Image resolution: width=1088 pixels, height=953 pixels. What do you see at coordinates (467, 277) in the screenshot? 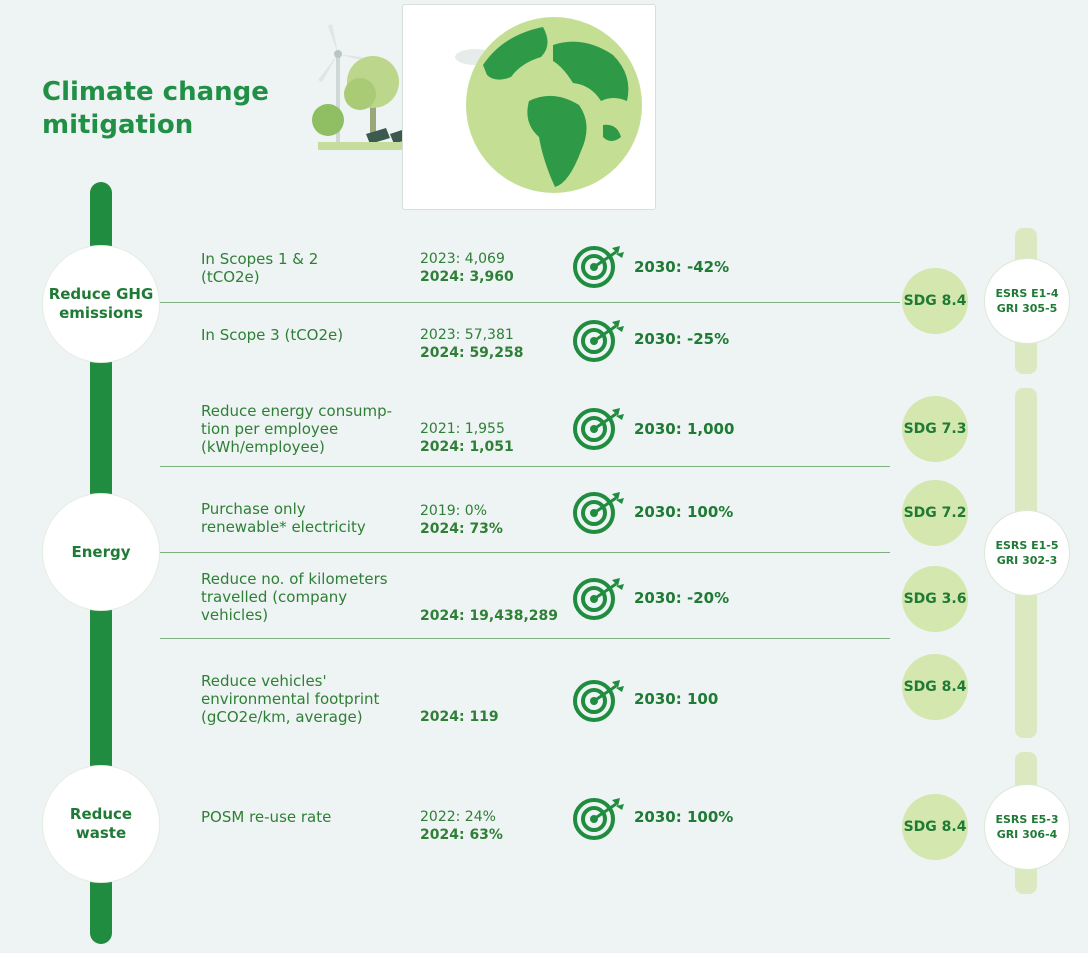
I see `current-value: 2024: 3,960` at bounding box center [467, 277].